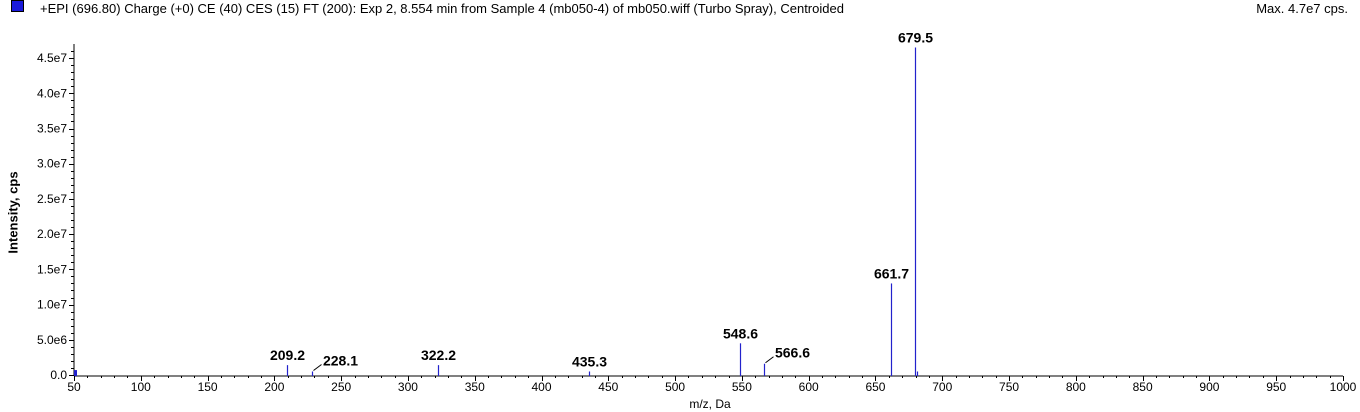  What do you see at coordinates (608, 387) in the screenshot?
I see `x-tick-label: 450` at bounding box center [608, 387].